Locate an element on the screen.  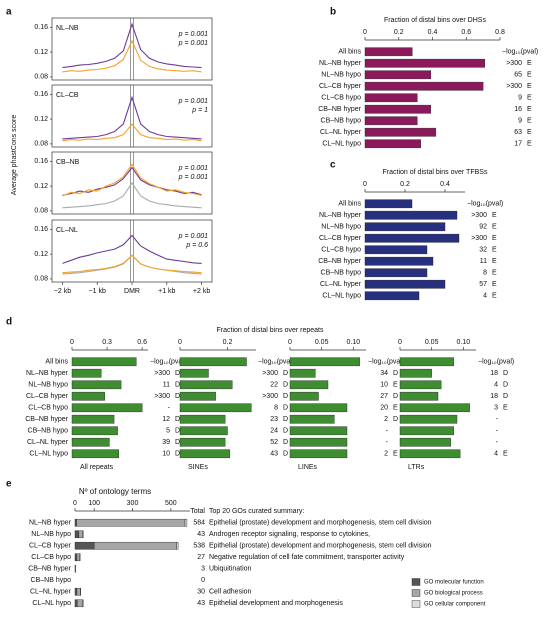
category-label: All bins is located at coordinates (349, 52).